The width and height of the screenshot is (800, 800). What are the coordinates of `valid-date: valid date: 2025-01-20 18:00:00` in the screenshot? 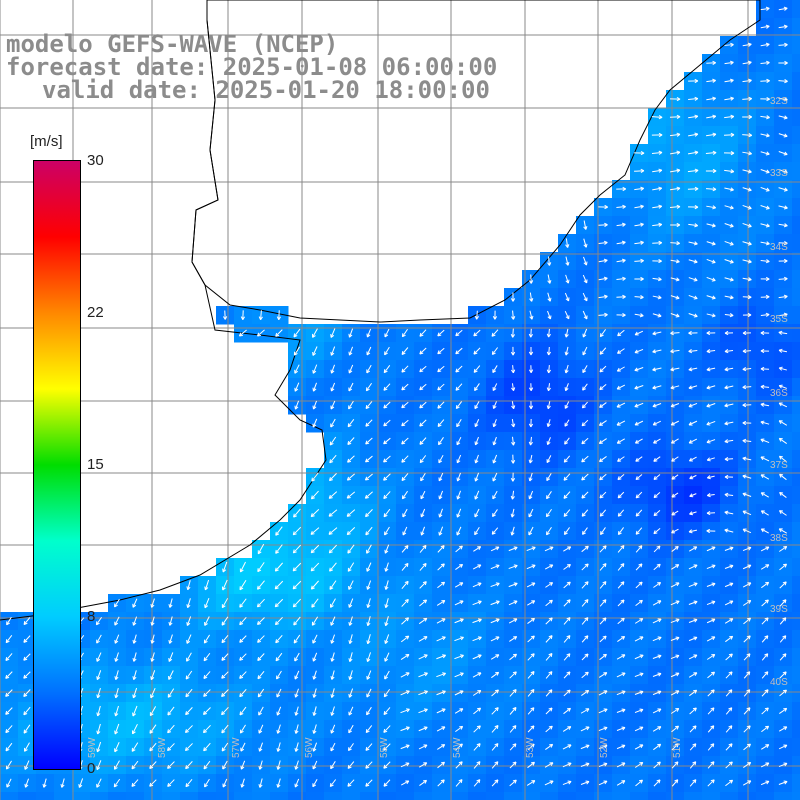 It's located at (266, 90).